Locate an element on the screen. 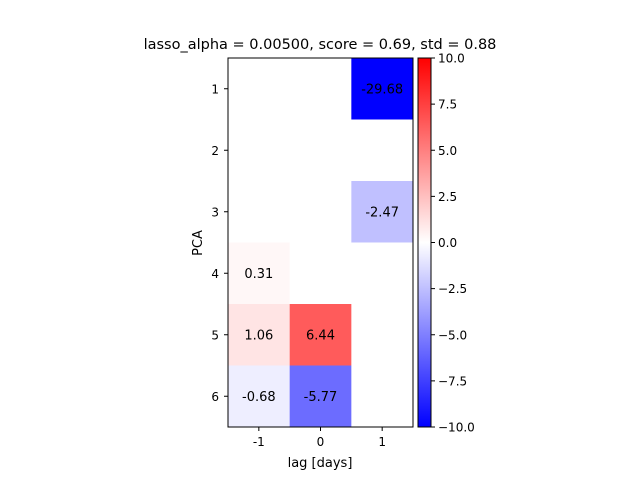  y-axis: 1 2 3 4 5 6 is located at coordinates (219, 243).